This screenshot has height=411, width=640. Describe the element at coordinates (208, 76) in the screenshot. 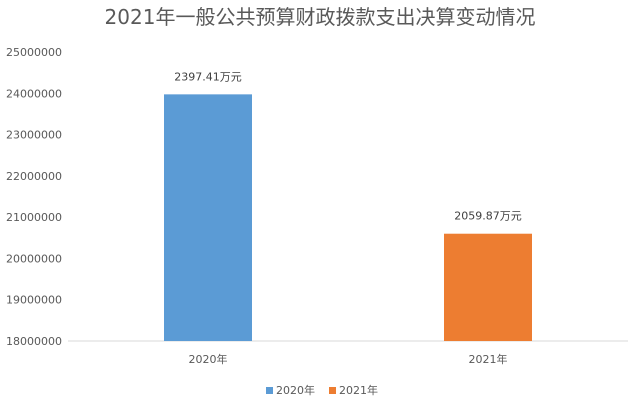

I see `data-label: 2397.41万元` at that location.